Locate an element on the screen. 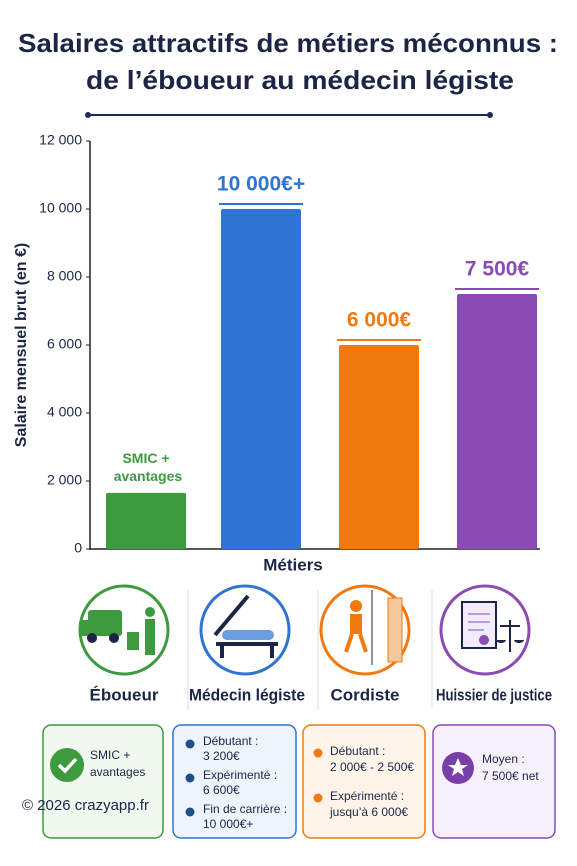 This screenshot has width=577, height=866. card-text: Moyen : is located at coordinates (503, 759).